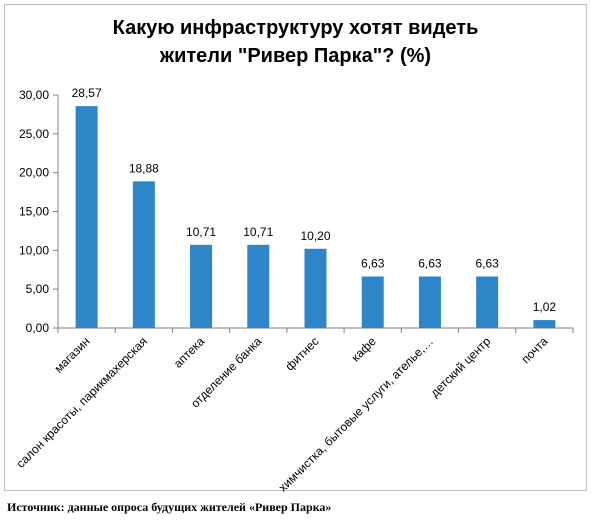 This screenshot has width=591, height=520. What do you see at coordinates (87, 93) in the screenshot?
I see `data-label: 28,57` at bounding box center [87, 93].